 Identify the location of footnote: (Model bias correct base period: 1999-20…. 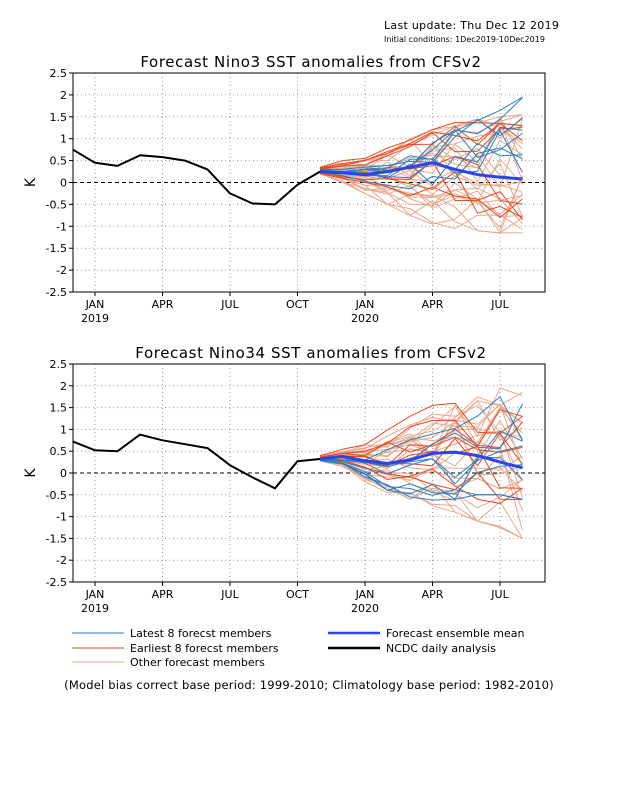
(309, 685).